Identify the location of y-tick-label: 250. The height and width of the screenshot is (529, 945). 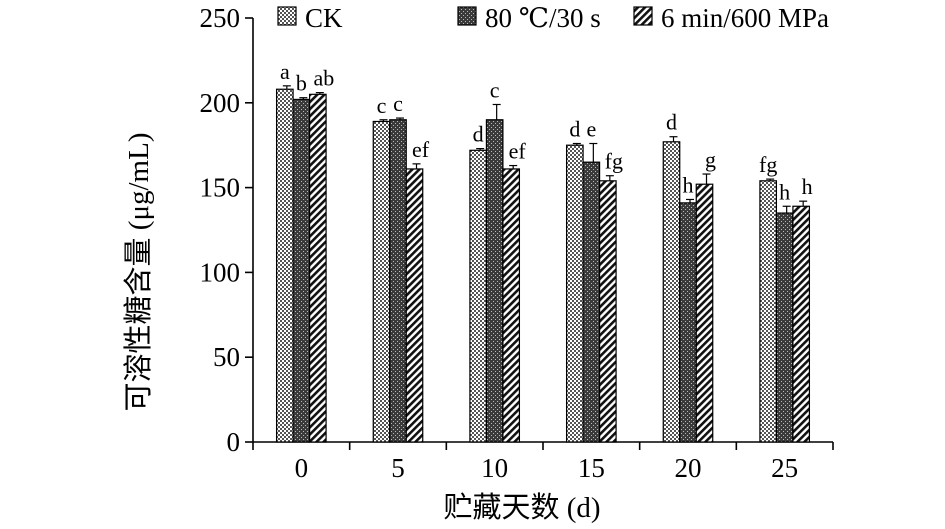
(220, 18).